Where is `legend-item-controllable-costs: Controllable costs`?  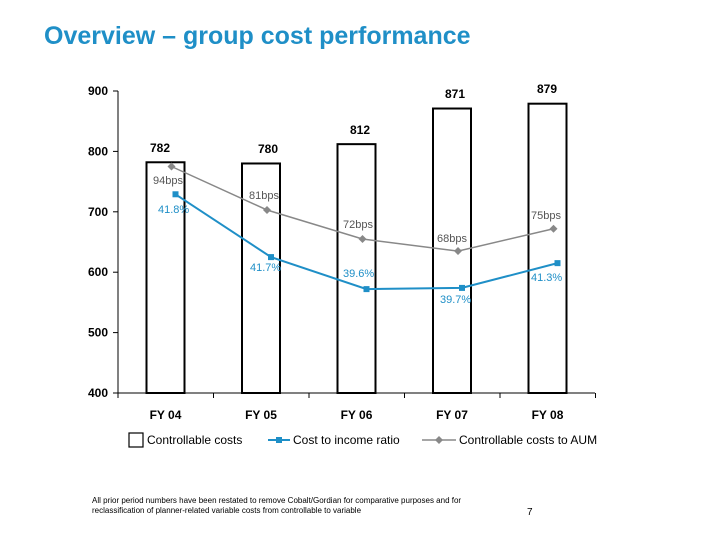 legend-item-controllable-costs: Controllable costs is located at coordinates (185, 440).